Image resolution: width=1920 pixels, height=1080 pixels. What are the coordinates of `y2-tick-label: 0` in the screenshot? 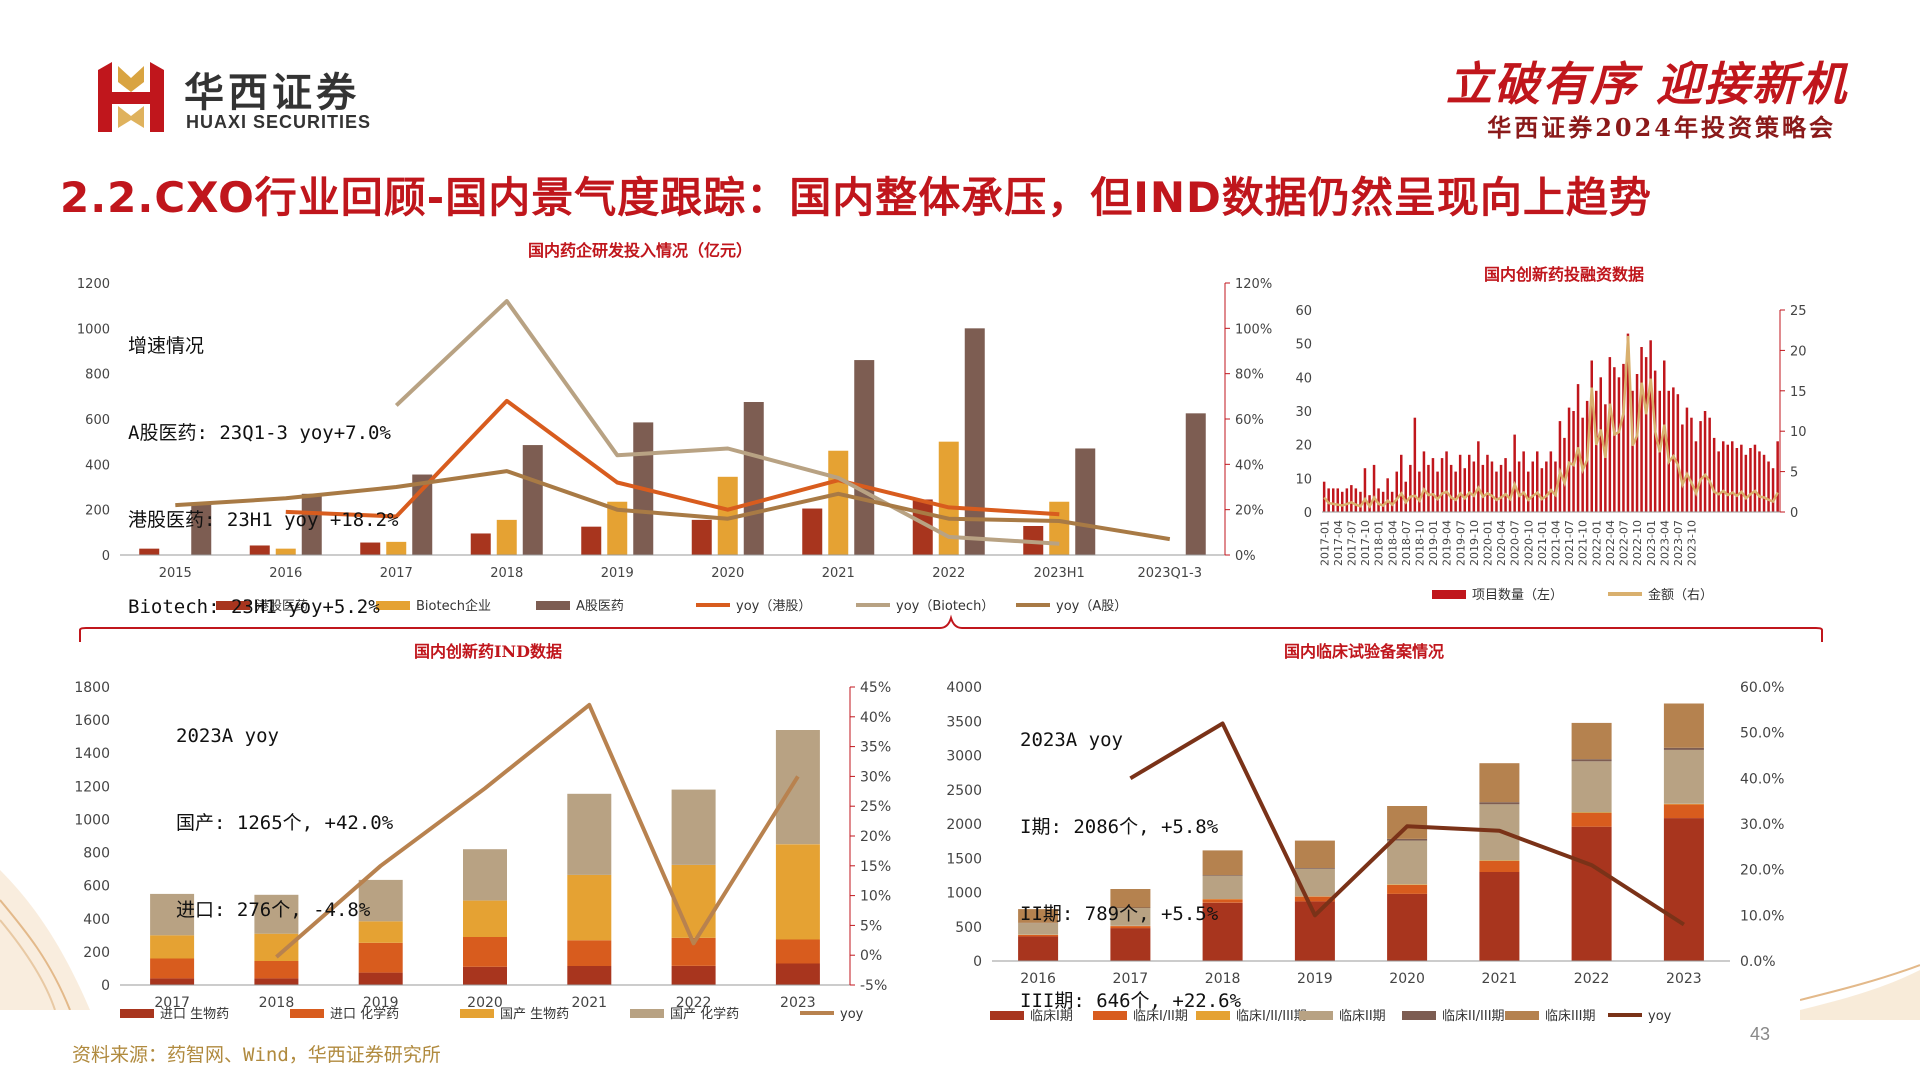 It's located at (1794, 513).